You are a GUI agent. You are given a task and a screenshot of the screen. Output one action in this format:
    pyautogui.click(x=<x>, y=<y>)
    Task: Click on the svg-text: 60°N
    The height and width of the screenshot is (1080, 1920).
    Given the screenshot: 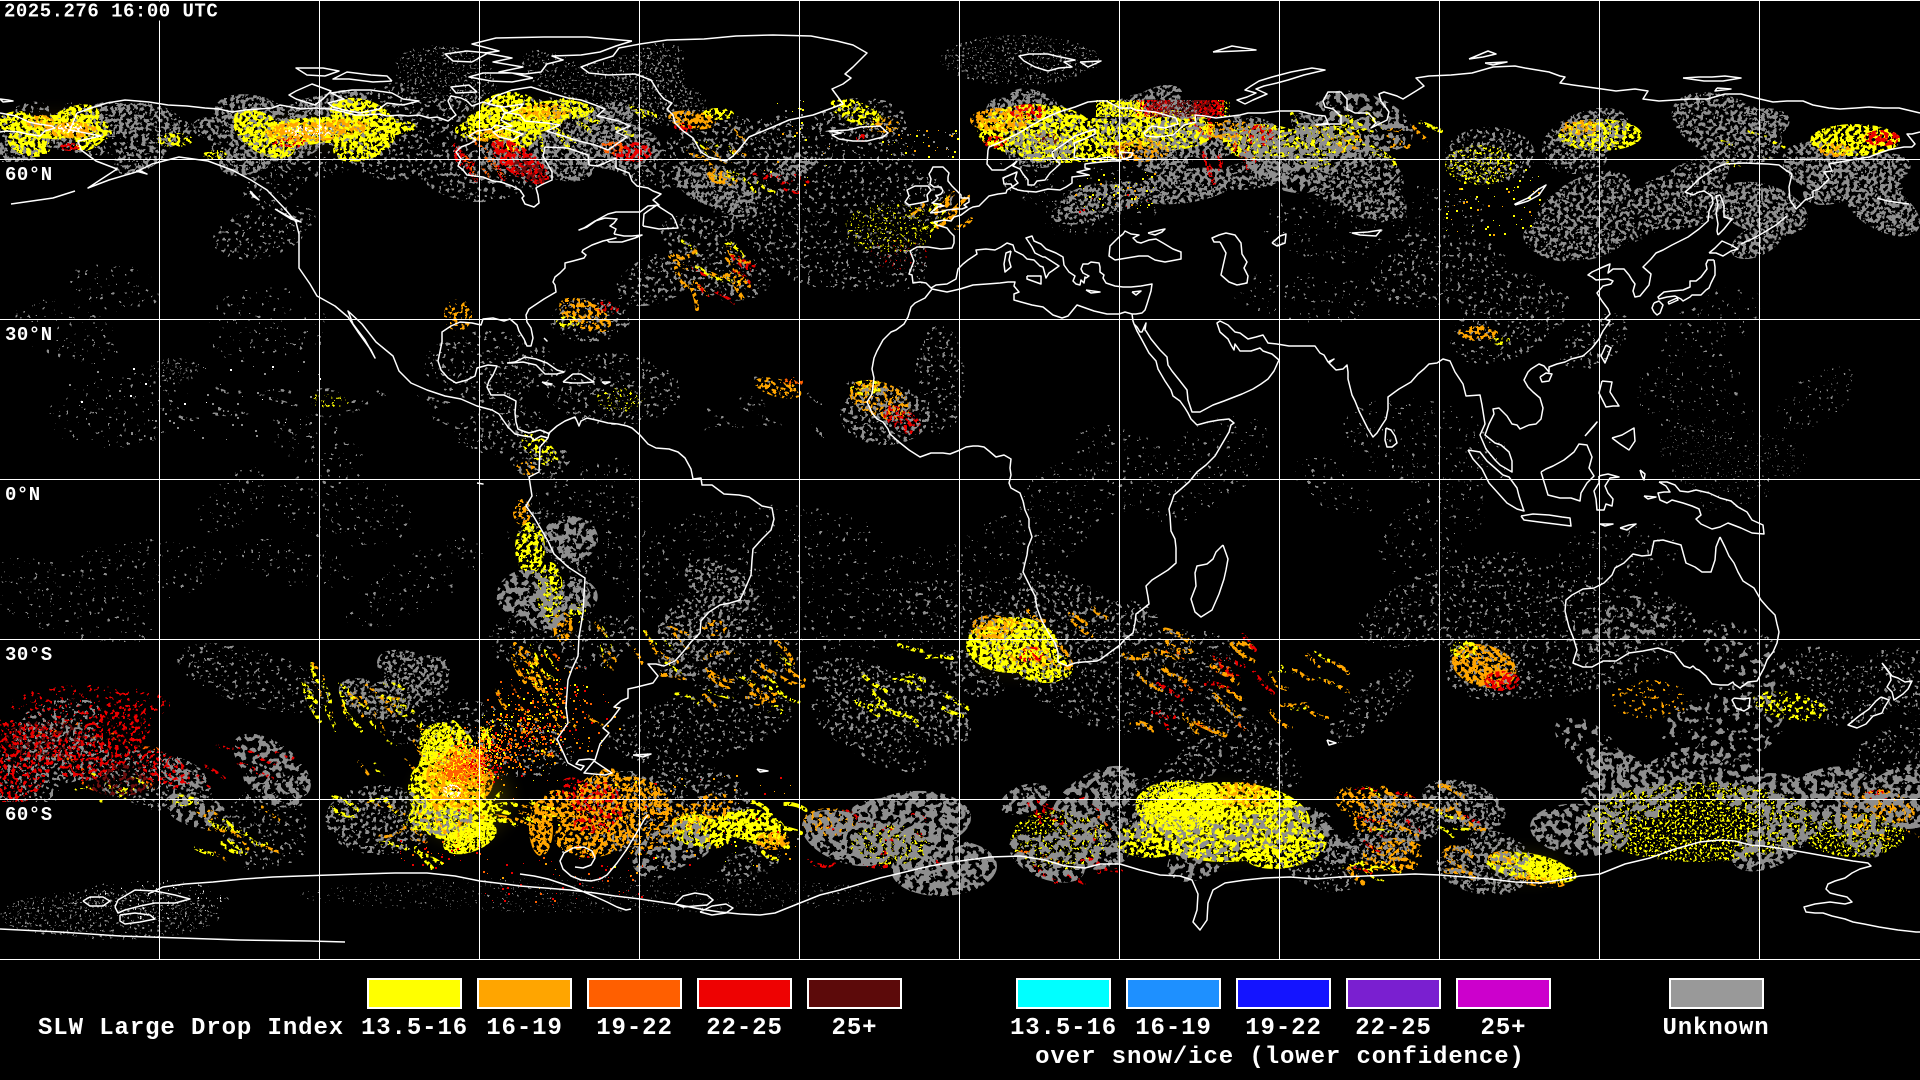 What is the action you would take?
    pyautogui.click(x=29, y=175)
    